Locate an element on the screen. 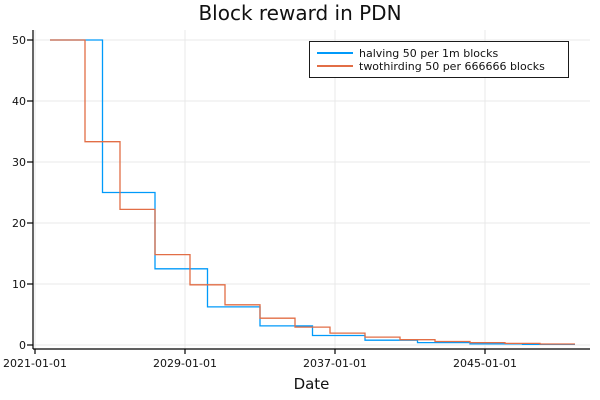 This screenshot has width=600, height=400. legend-entry: halving 50 per 1m blocks is located at coordinates (439, 53).